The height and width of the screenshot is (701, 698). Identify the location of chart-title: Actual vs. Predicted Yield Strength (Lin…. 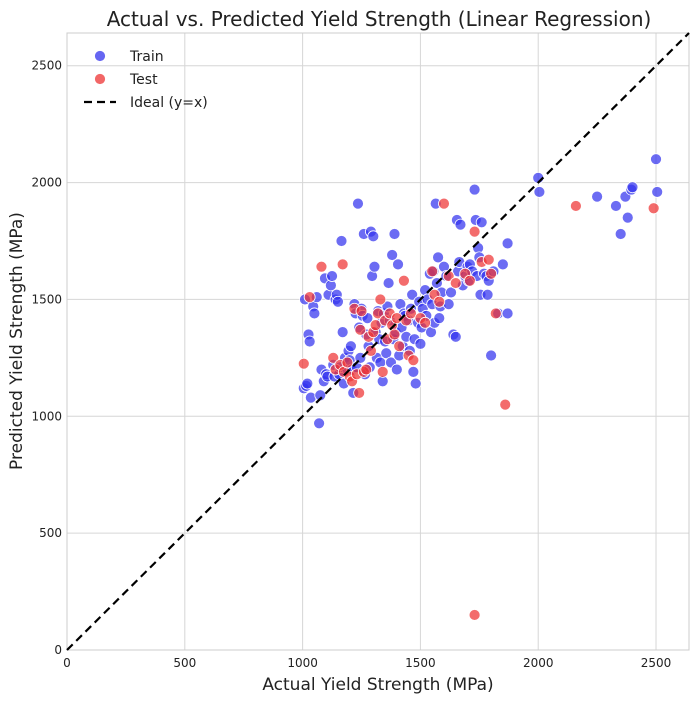
(379, 19).